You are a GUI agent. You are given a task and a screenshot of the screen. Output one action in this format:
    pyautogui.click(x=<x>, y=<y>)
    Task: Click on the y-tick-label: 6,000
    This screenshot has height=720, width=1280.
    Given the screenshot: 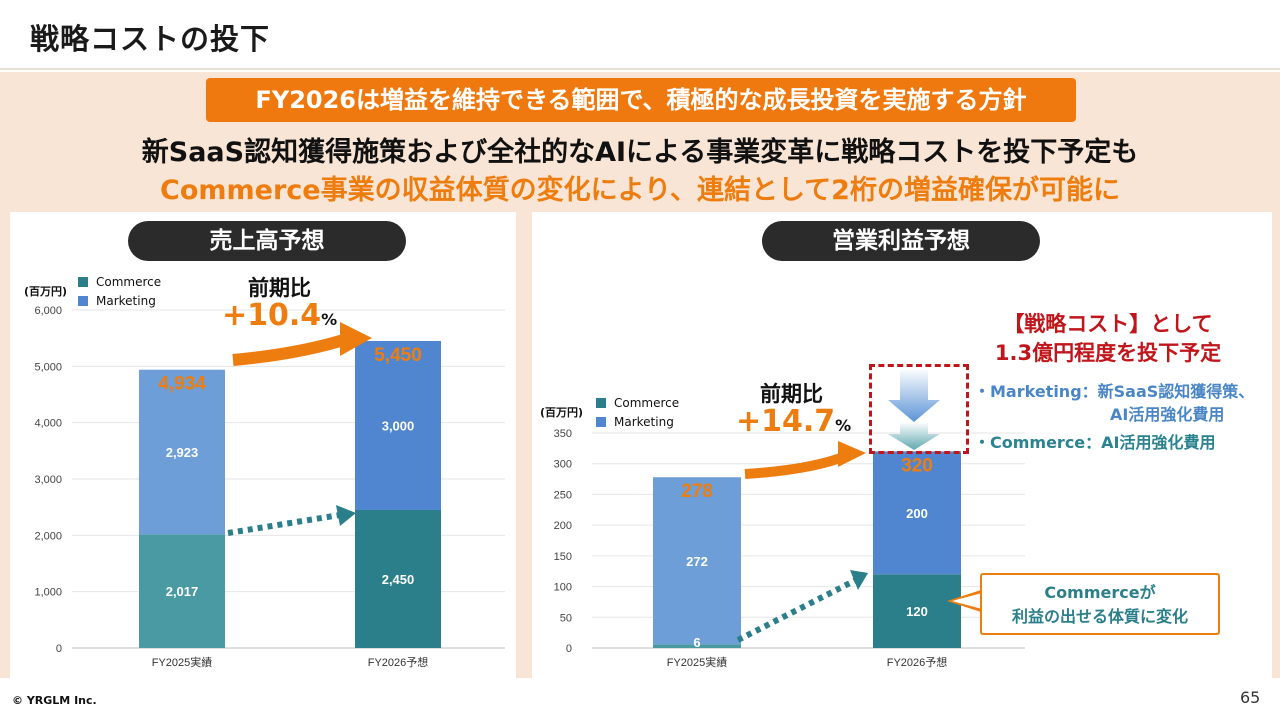 What is the action you would take?
    pyautogui.click(x=48, y=311)
    